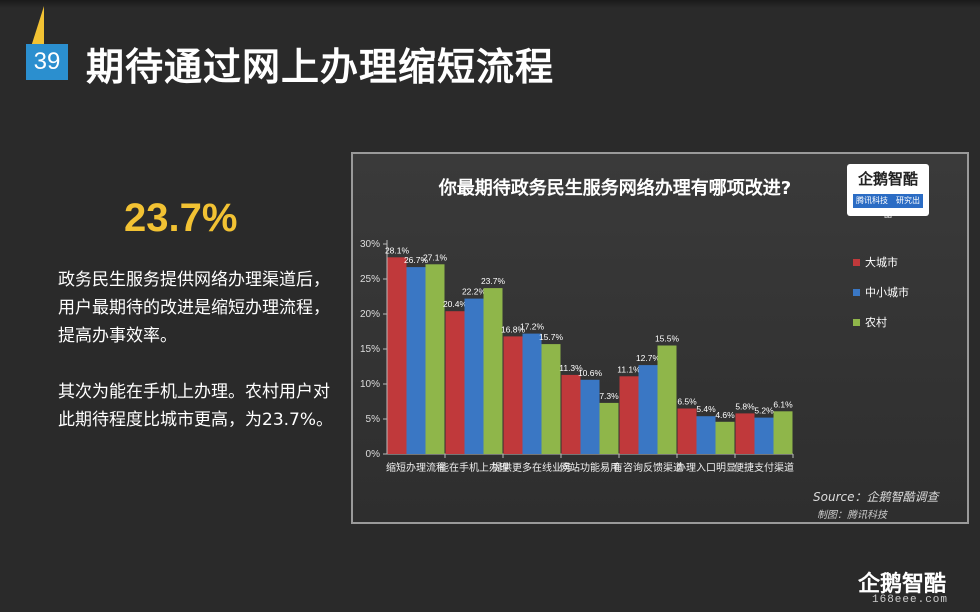  Describe the element at coordinates (887, 292) in the screenshot. I see `legend-label: 中小城市` at that location.